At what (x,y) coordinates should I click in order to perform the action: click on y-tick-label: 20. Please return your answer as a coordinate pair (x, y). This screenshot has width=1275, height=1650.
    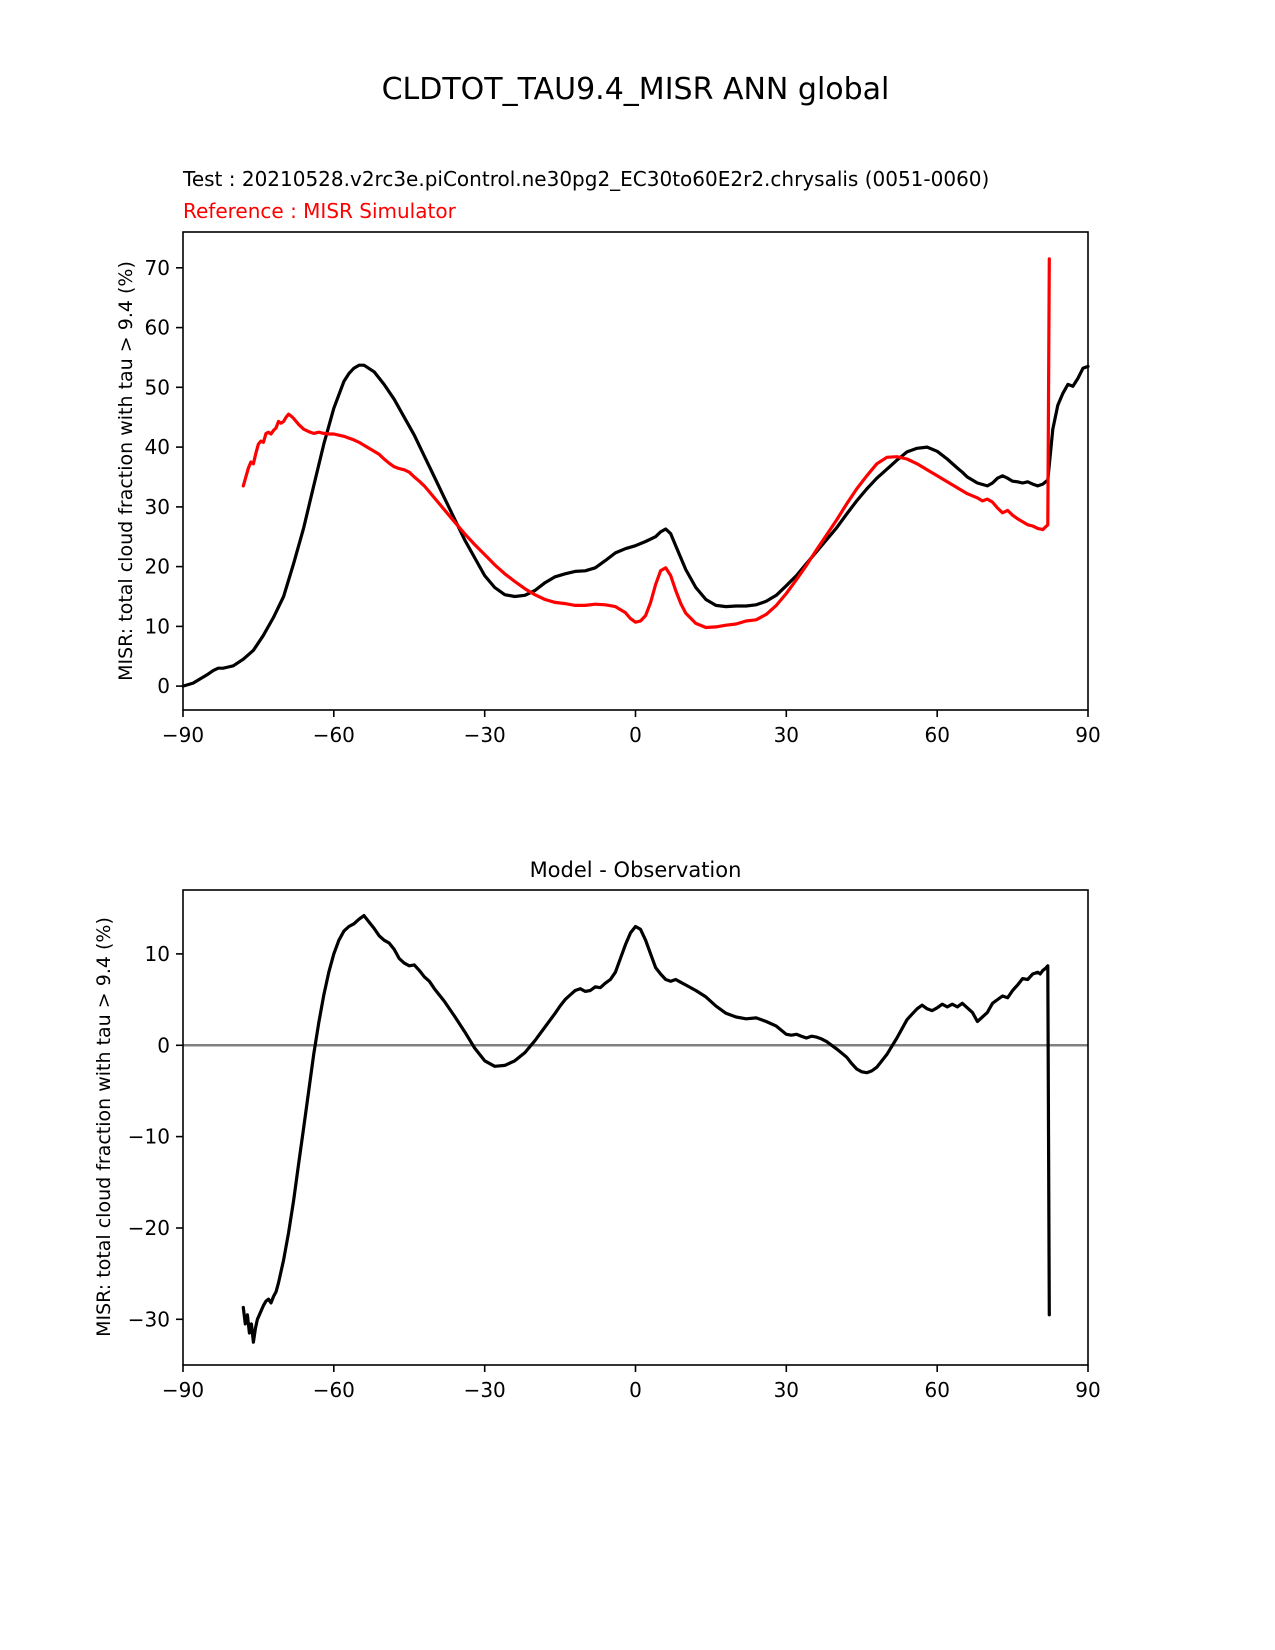
    Looking at the image, I should click on (157, 567).